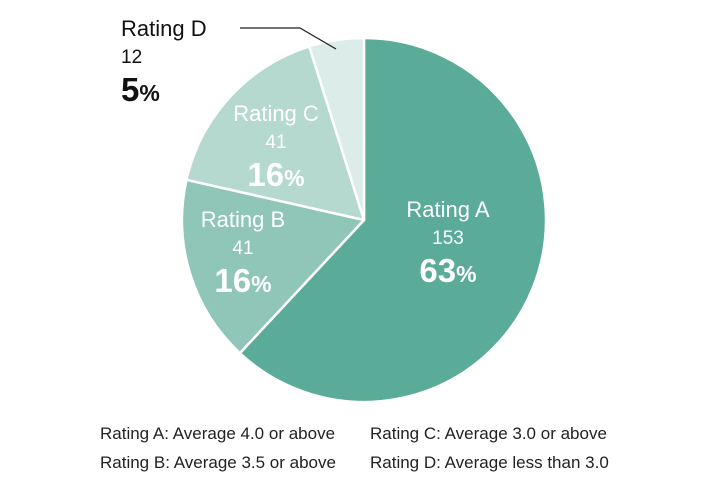 Image resolution: width=720 pixels, height=500 pixels. What do you see at coordinates (242, 248) in the screenshot?
I see `slice-count-rating-b: 41` at bounding box center [242, 248].